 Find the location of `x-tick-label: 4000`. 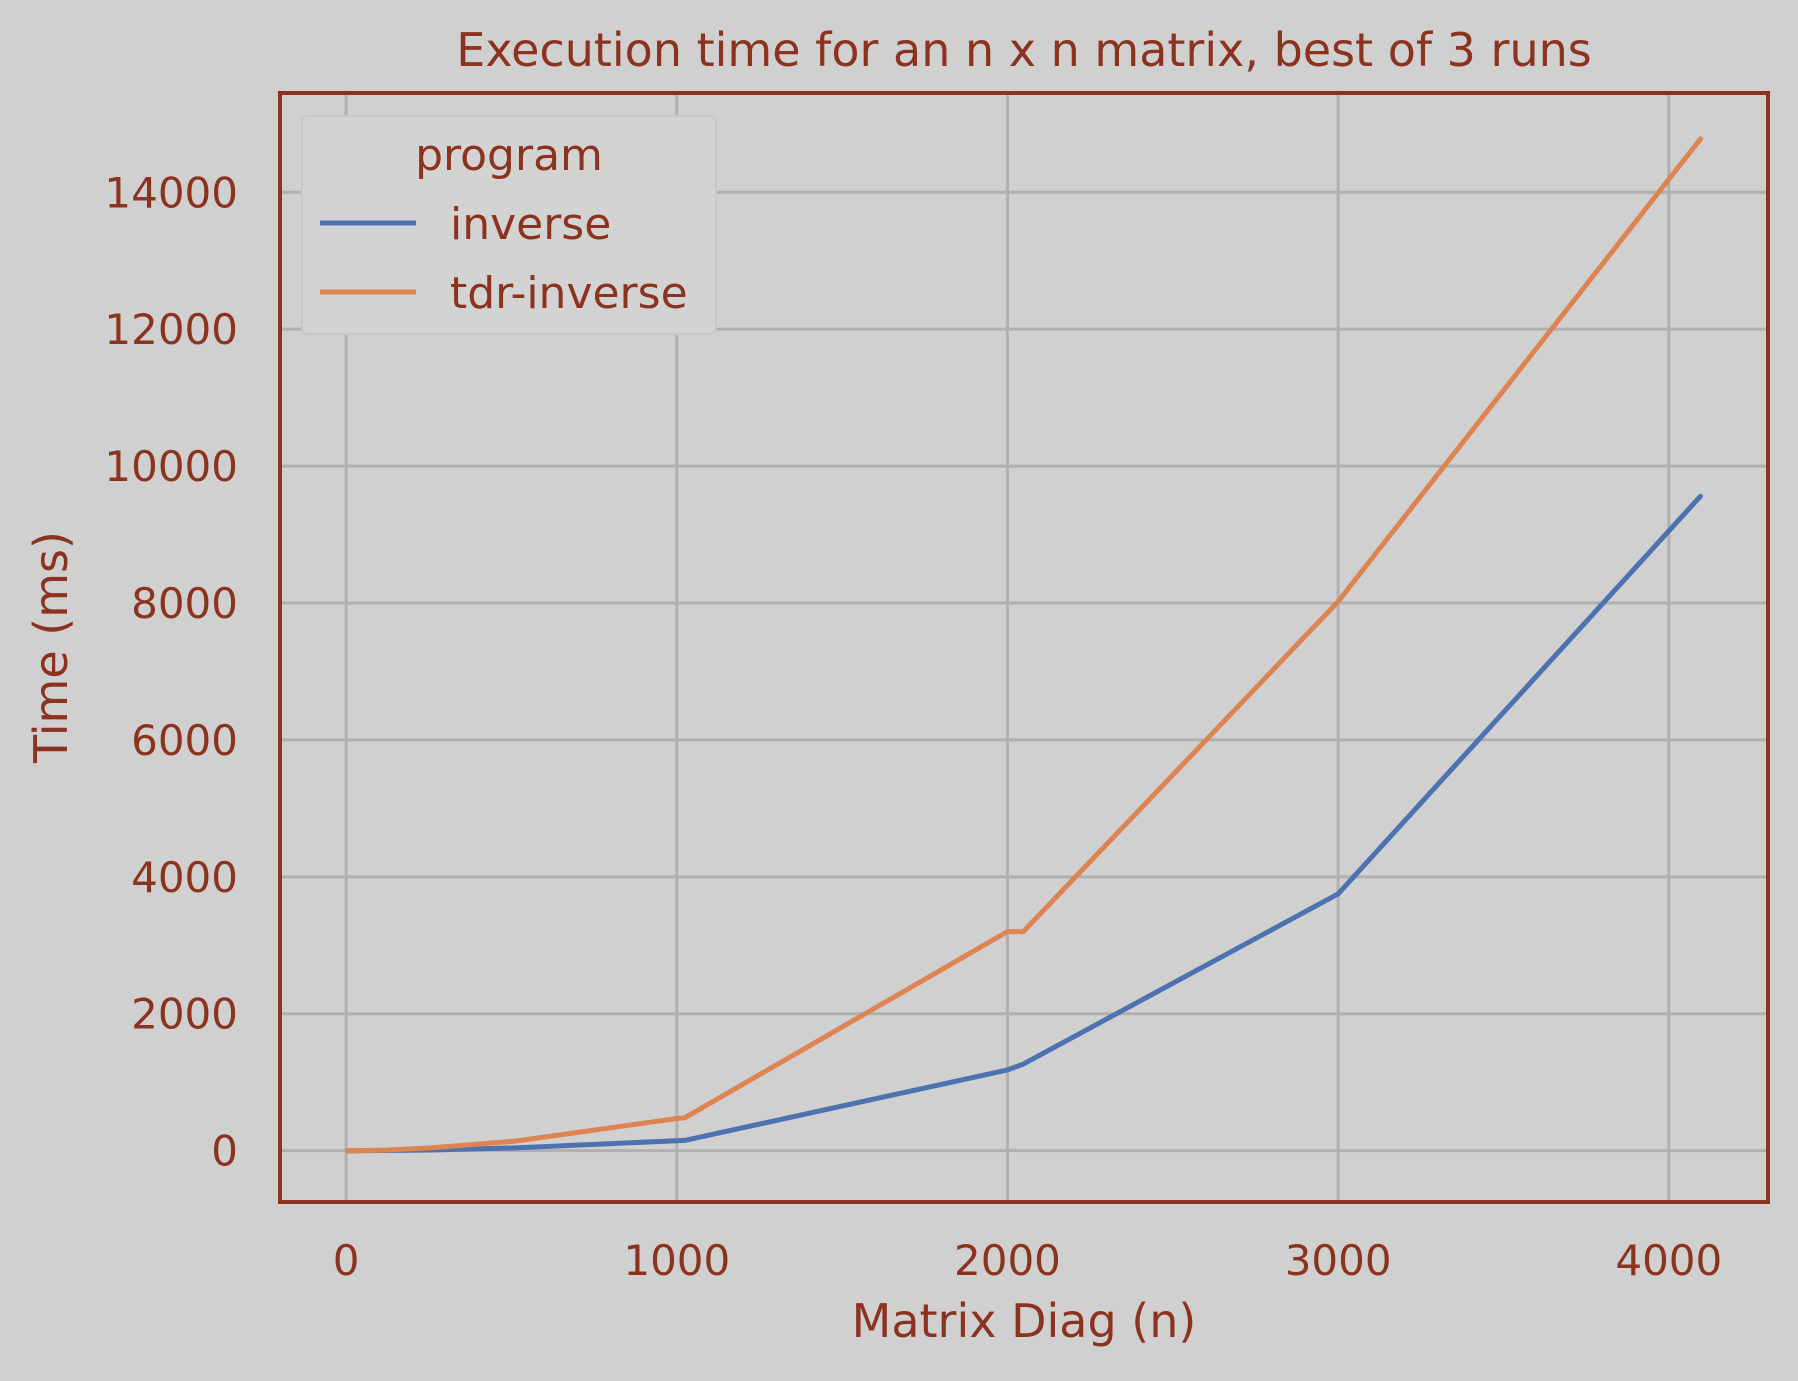

x-tick-label: 4000 is located at coordinates (1668, 1260).